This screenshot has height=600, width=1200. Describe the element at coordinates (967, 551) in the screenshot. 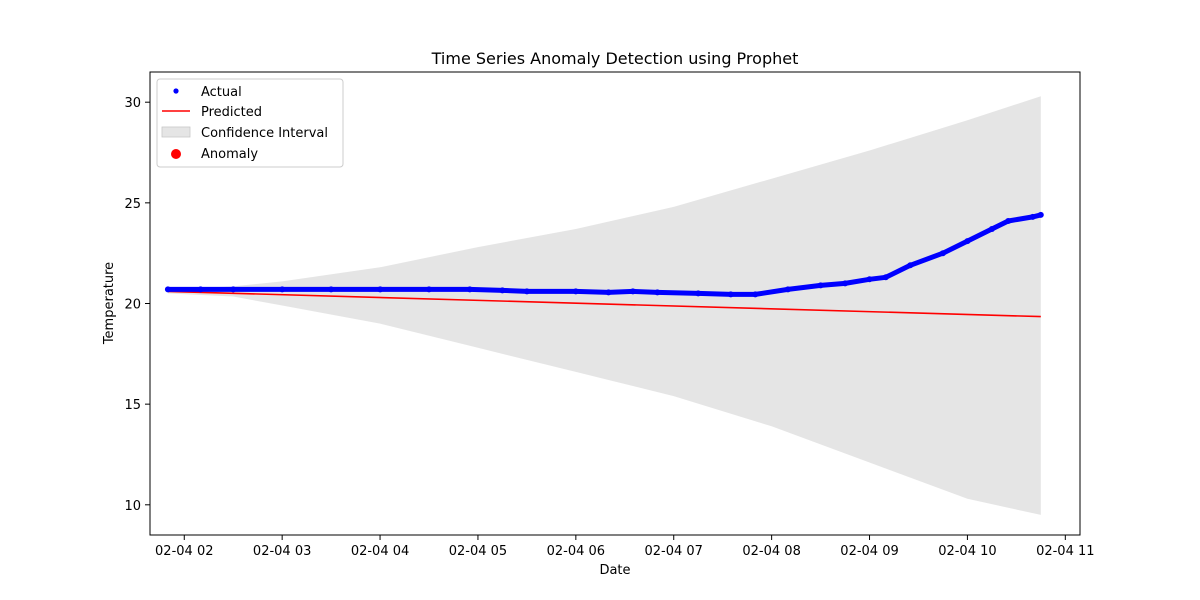

I see `x-tick-label: 02-04 10` at that location.